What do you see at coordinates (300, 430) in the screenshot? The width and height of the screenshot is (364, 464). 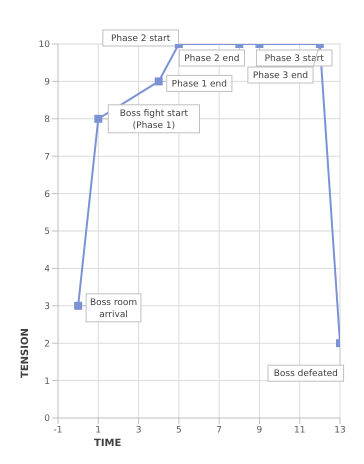 I see `x-tick-label: 11` at bounding box center [300, 430].